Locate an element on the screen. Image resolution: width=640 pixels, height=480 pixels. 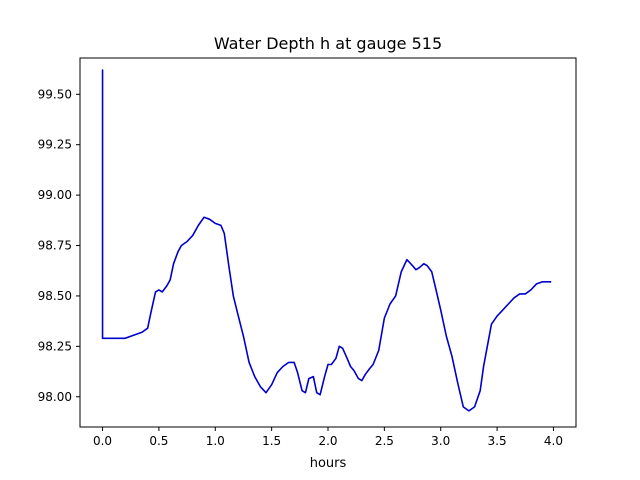
x-tick-label: 0.0 is located at coordinates (102, 441).